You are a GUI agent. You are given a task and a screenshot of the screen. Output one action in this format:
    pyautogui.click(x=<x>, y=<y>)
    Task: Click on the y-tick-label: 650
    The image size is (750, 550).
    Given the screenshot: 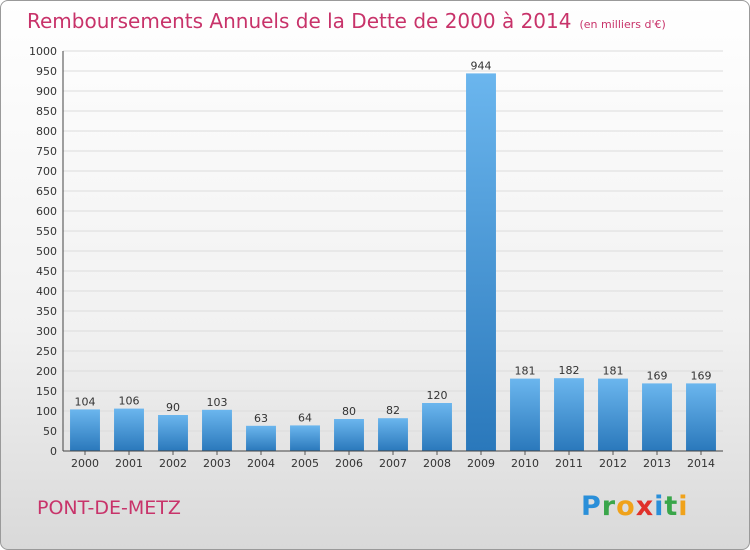 What is the action you would take?
    pyautogui.click(x=46, y=191)
    